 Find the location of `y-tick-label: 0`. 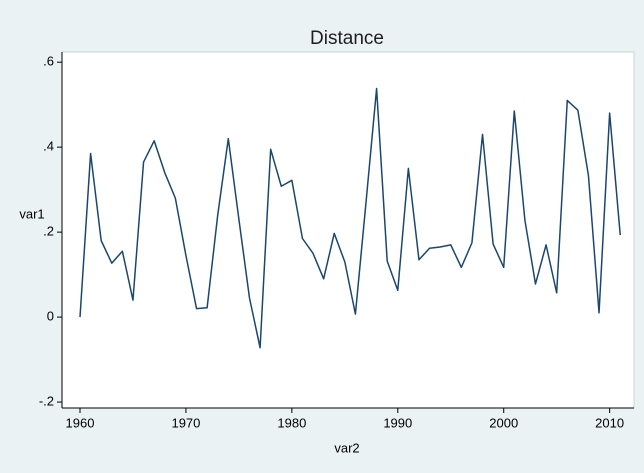

y-tick-label: 0 is located at coordinates (50, 316).